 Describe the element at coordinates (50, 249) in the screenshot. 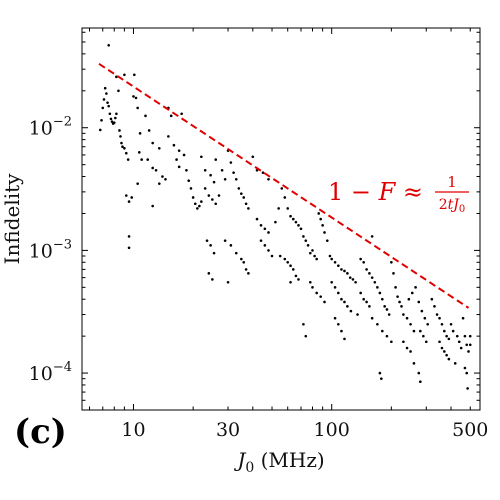

I see `y-tick-label: 10⁻³` at that location.